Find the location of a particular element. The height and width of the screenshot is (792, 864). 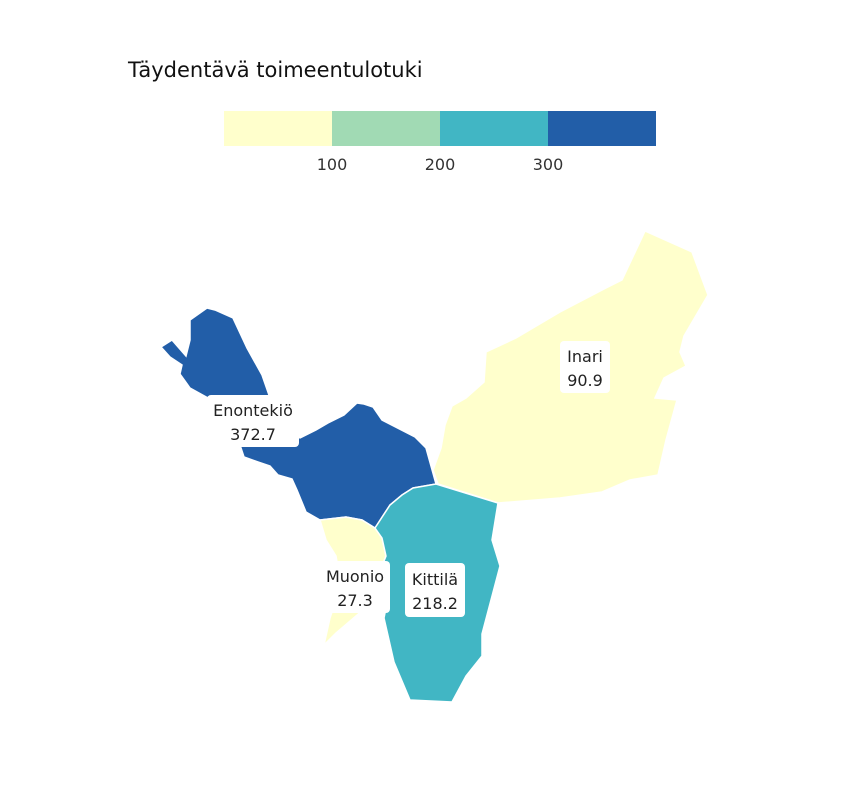

label-enontekio: Enontekiö 372.7 is located at coordinates (253, 421).